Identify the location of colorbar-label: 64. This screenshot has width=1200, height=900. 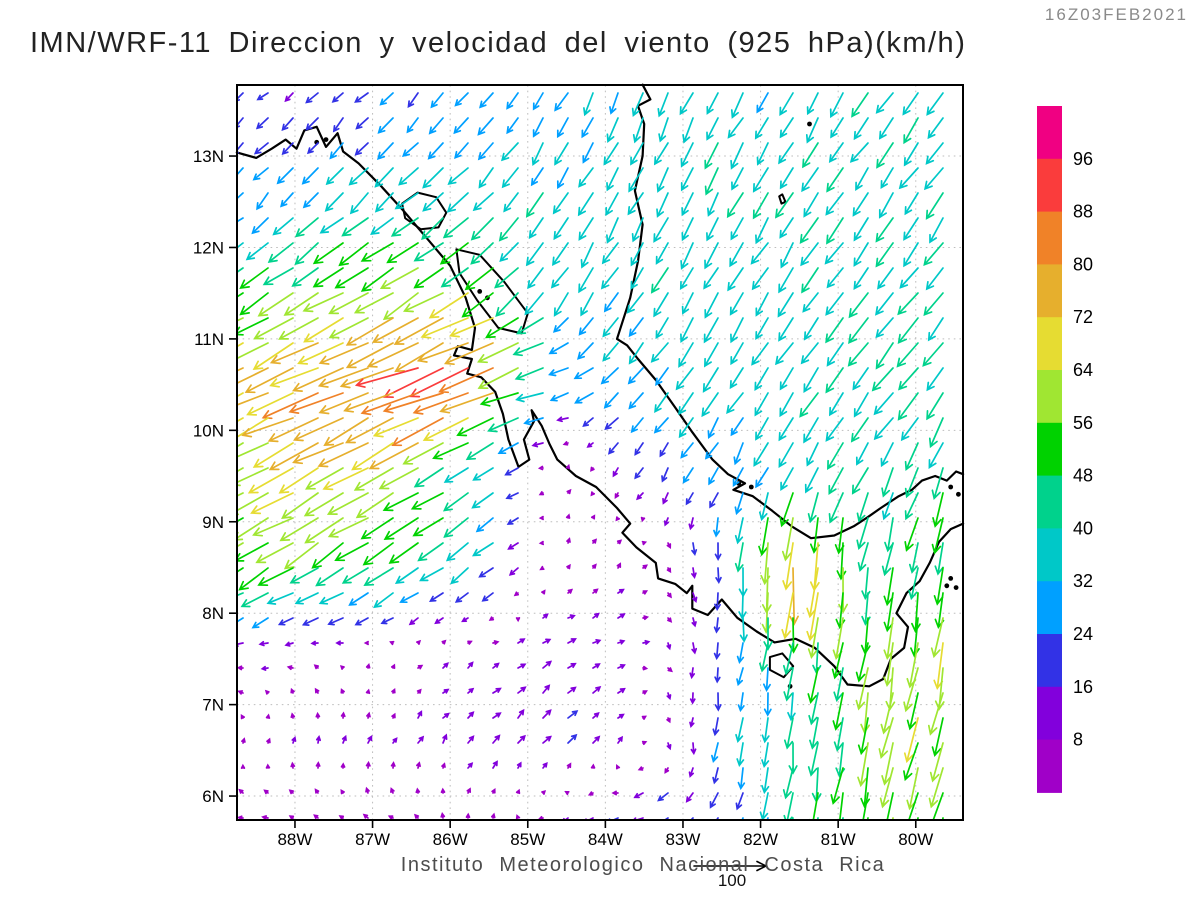
(1083, 370).